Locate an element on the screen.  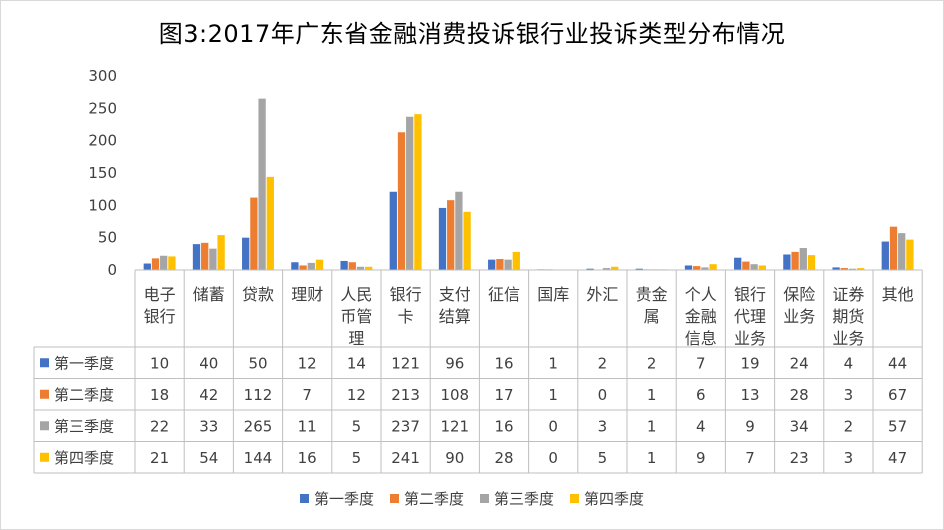
data-value-label: 44 is located at coordinates (897, 363).